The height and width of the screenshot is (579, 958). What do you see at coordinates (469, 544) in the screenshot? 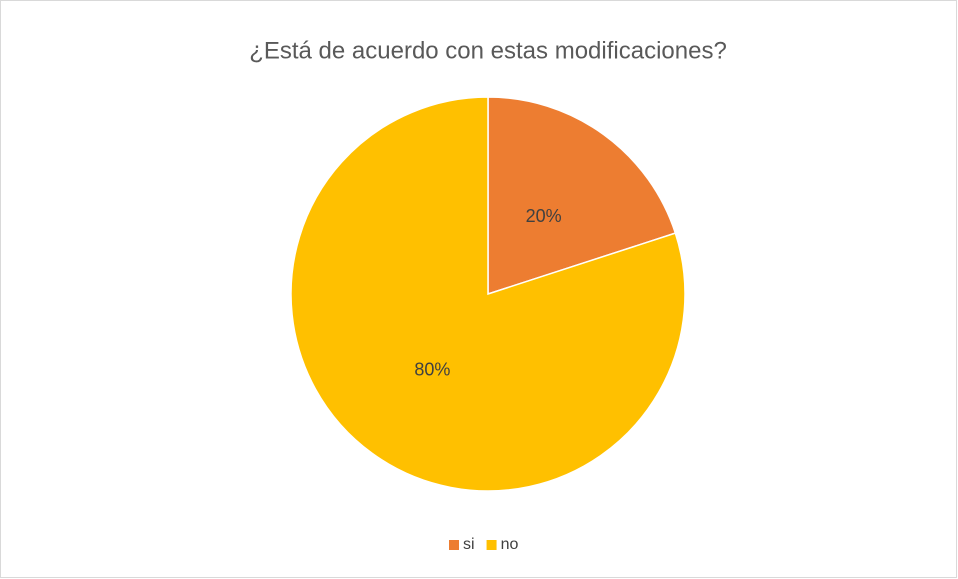
I see `legend-label: si` at bounding box center [469, 544].